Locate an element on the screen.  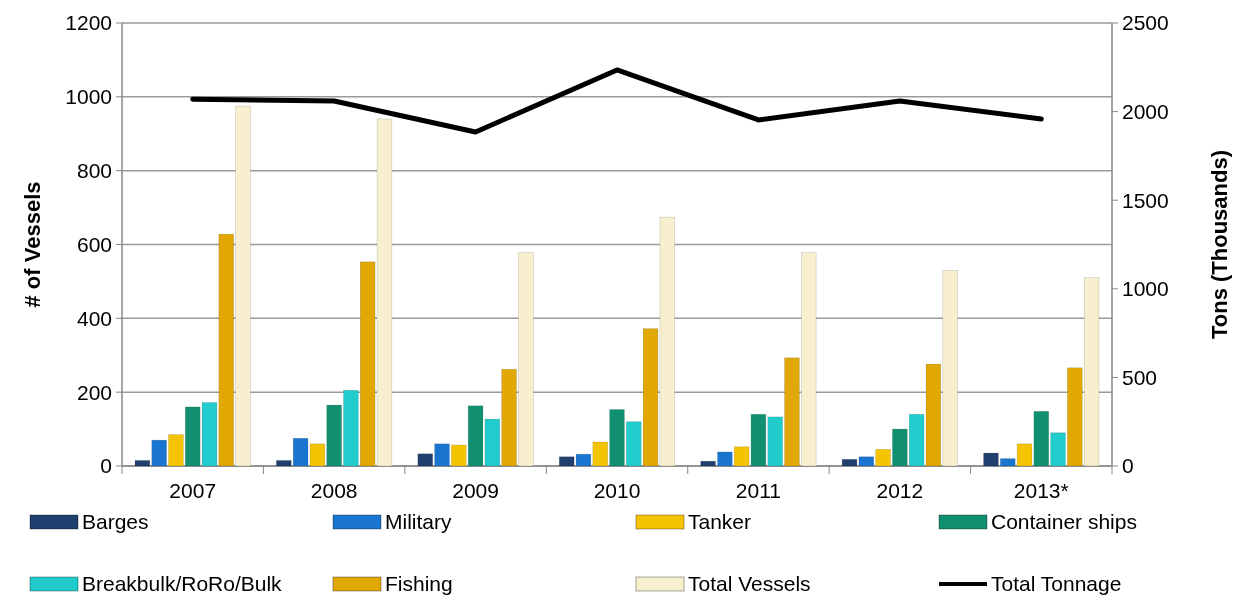
x-tick-label: 2013* is located at coordinates (1041, 490).